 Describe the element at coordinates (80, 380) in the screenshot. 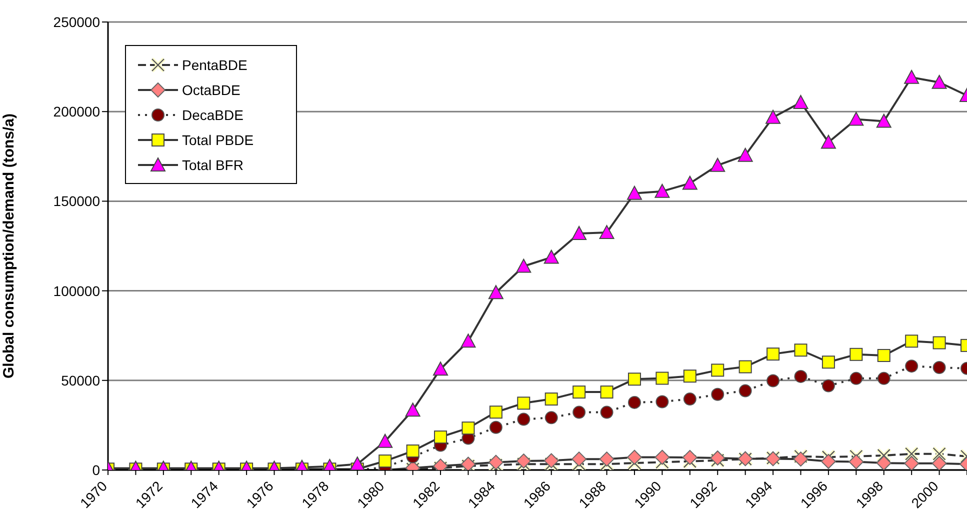

I see `y-tick-label: 50000` at that location.